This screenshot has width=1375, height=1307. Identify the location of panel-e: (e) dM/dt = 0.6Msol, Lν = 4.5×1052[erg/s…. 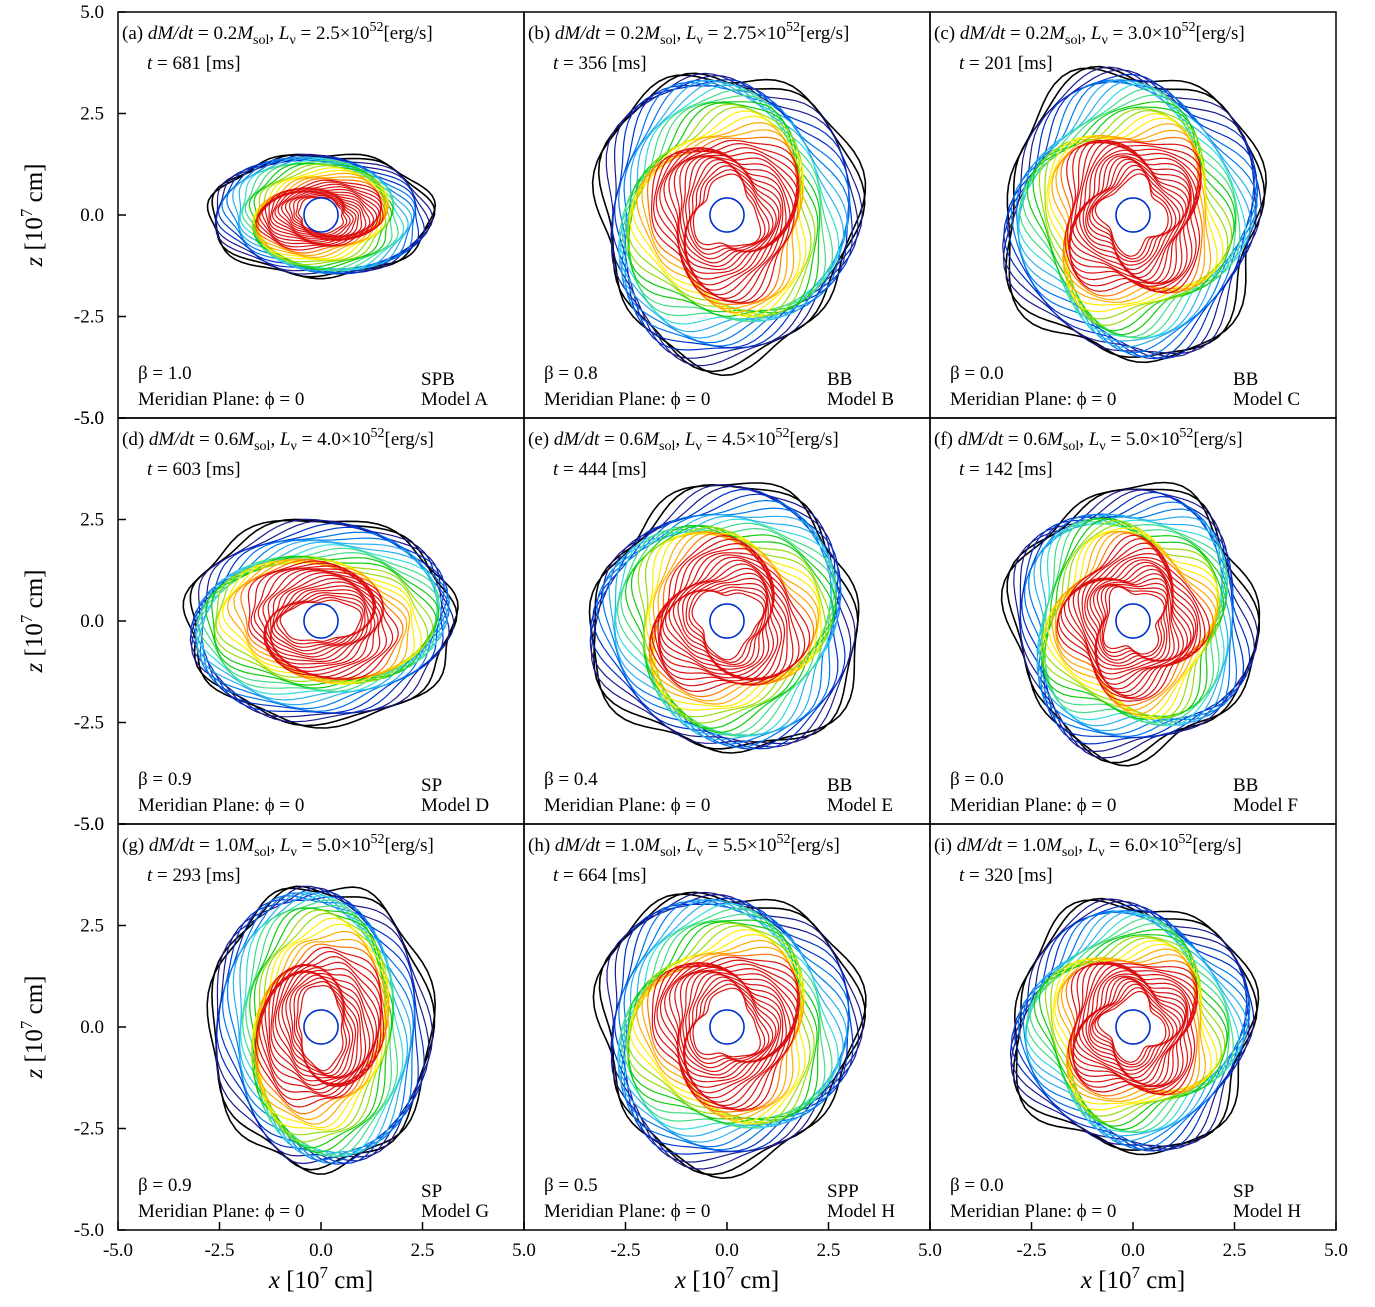
(727, 621).